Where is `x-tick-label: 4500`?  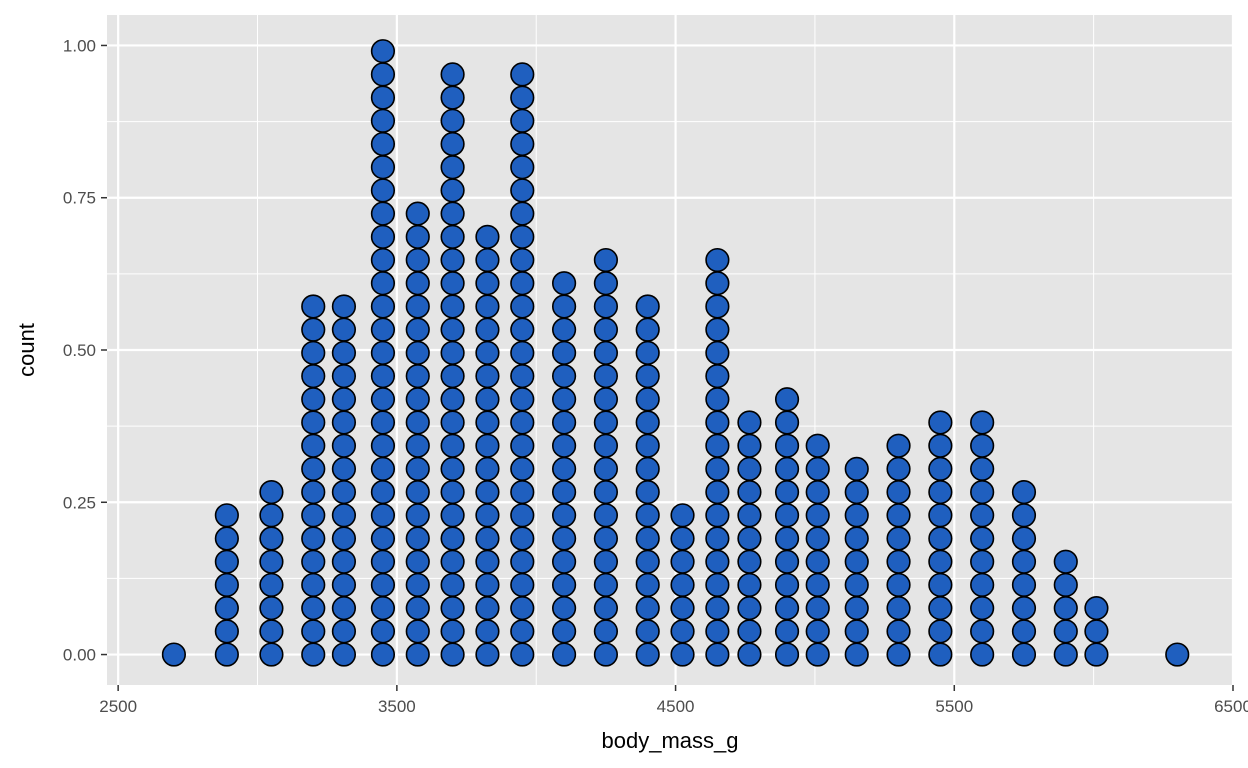 x-tick-label: 4500 is located at coordinates (676, 706).